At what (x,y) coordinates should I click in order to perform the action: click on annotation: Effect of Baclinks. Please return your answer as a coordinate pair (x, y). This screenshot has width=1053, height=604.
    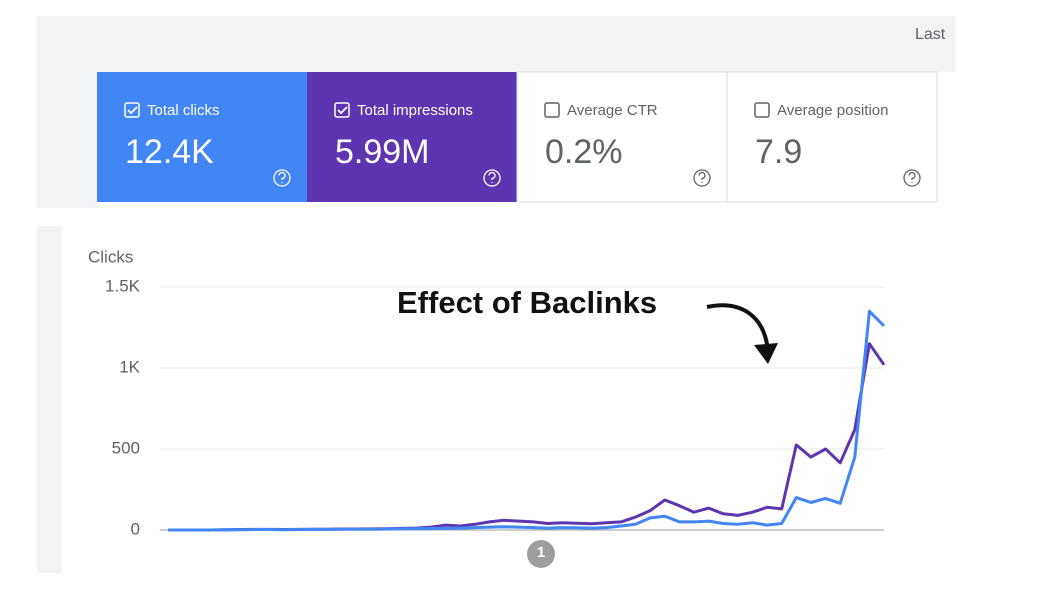
    Looking at the image, I should click on (527, 302).